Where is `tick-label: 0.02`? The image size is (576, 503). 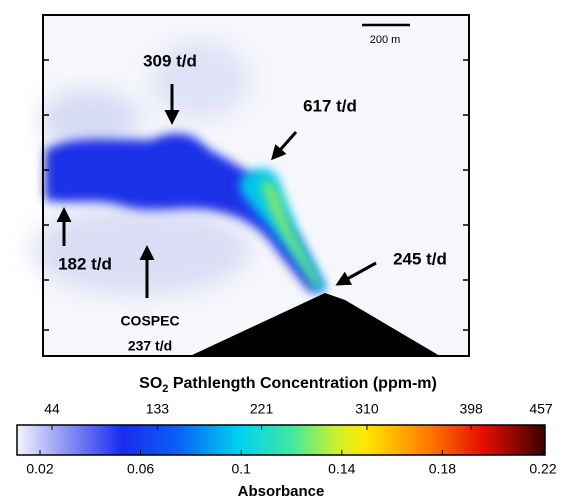
tick-label: 0.02 is located at coordinates (39, 469).